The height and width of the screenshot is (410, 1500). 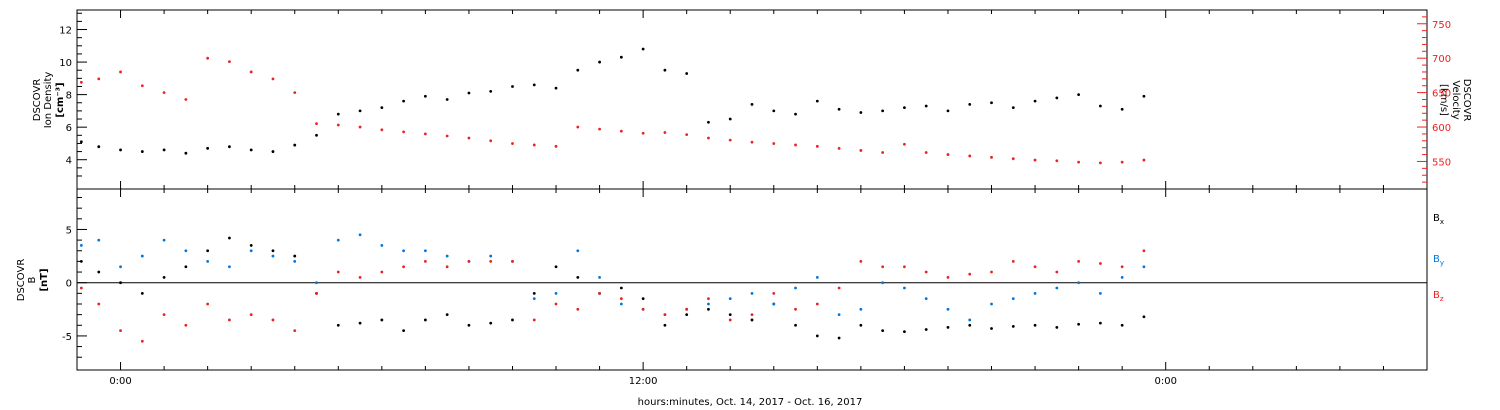 What do you see at coordinates (60, 99) in the screenshot?
I see `density-axis-unit: [cm⁻³]` at bounding box center [60, 99].